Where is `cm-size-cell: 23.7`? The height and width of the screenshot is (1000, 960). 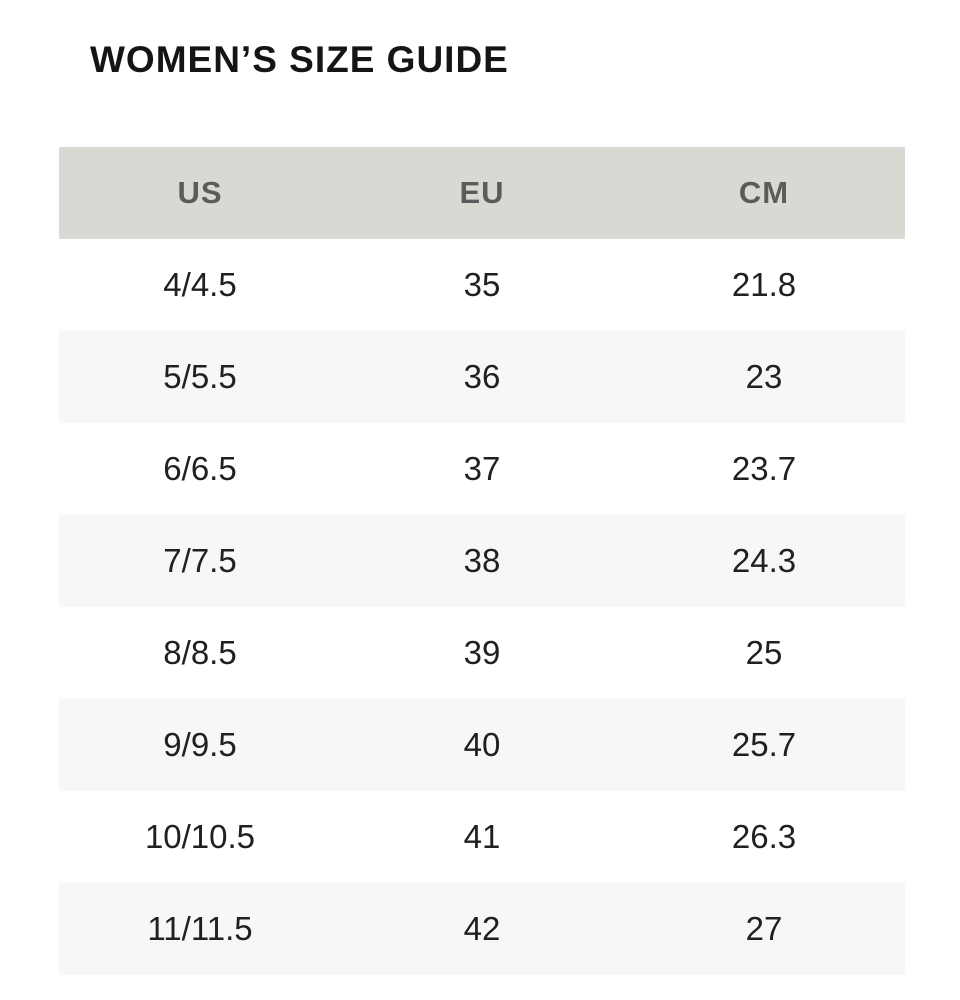
cm-size-cell: 23.7 is located at coordinates (764, 469).